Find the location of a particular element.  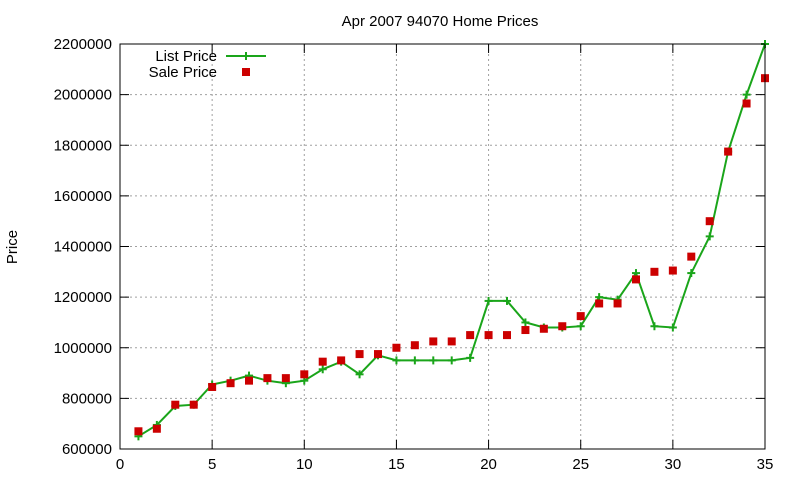

y-tick-label: 800000 is located at coordinates (87, 398).